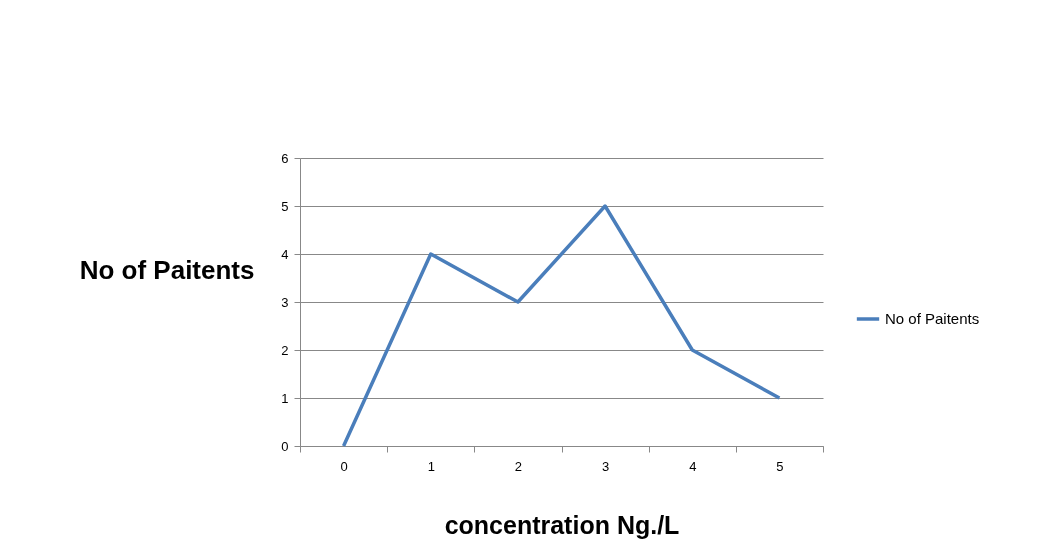  Describe the element at coordinates (285, 158) in the screenshot. I see `y-tick-label: 6` at that location.